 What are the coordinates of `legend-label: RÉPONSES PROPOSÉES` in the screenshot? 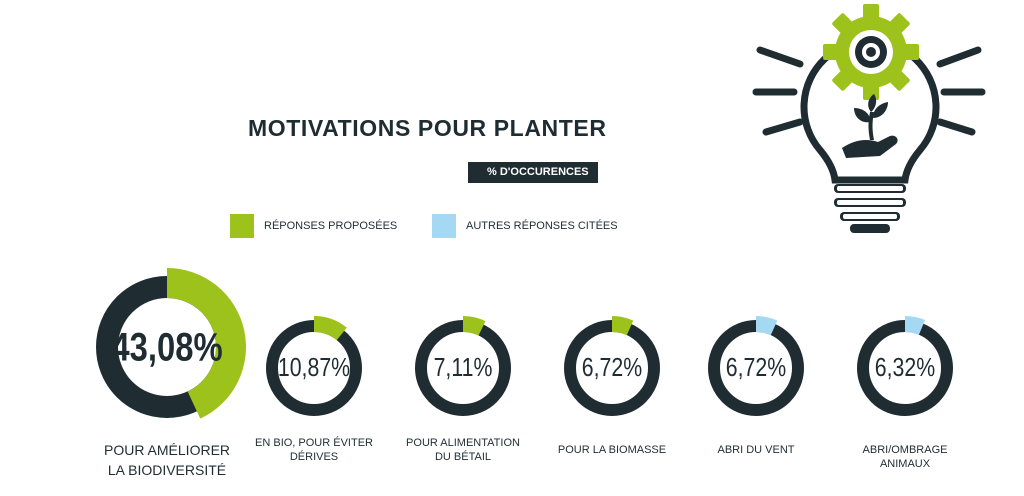 It's located at (331, 226).